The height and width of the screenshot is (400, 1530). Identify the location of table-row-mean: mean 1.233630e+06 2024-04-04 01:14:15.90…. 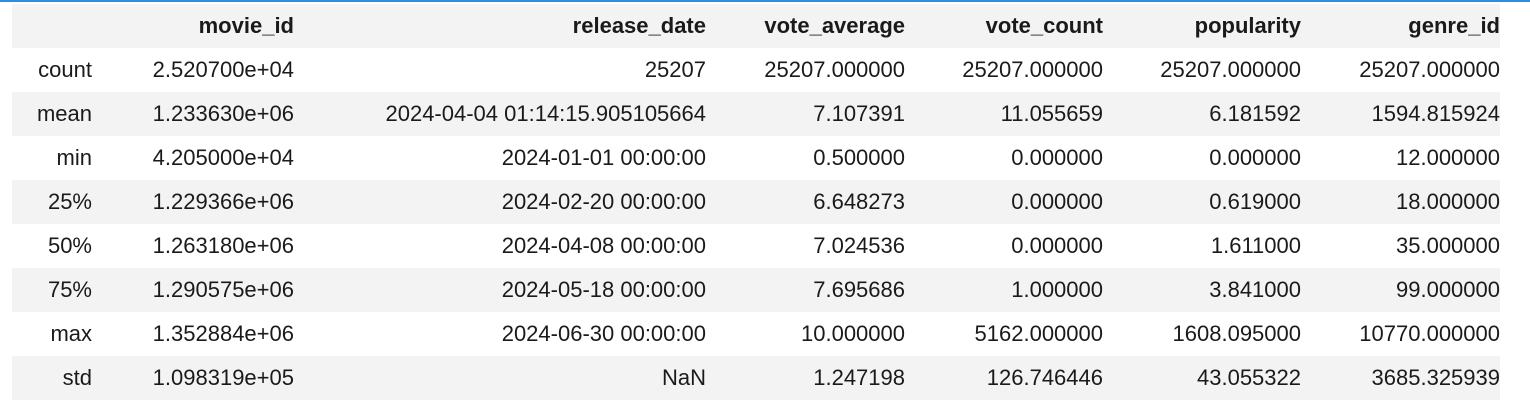
(756, 114).